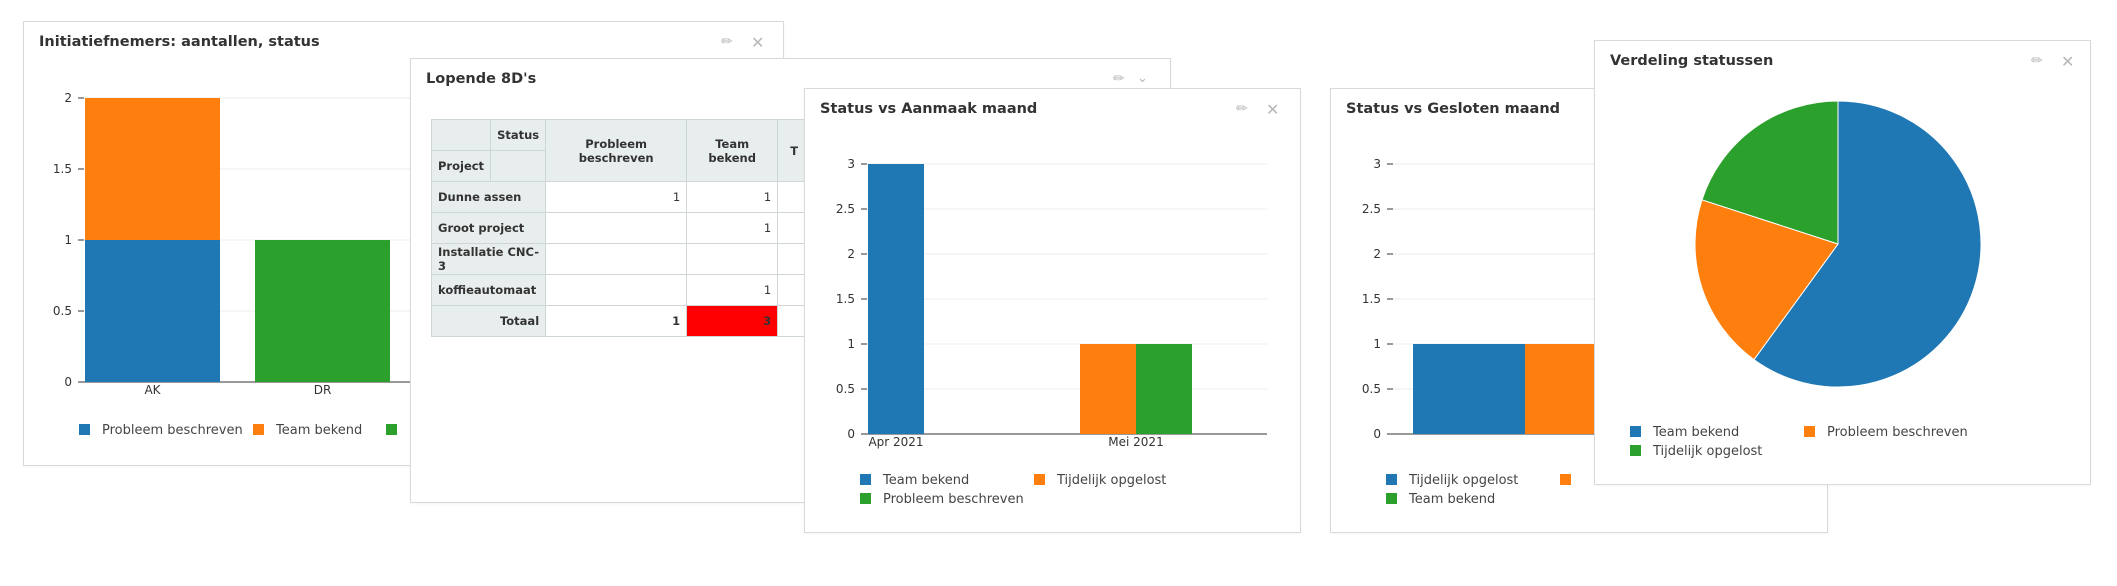 Image resolution: width=2117 pixels, height=586 pixels. I want to click on legend: Probleem beschreven Team bekend, so click(279, 433).